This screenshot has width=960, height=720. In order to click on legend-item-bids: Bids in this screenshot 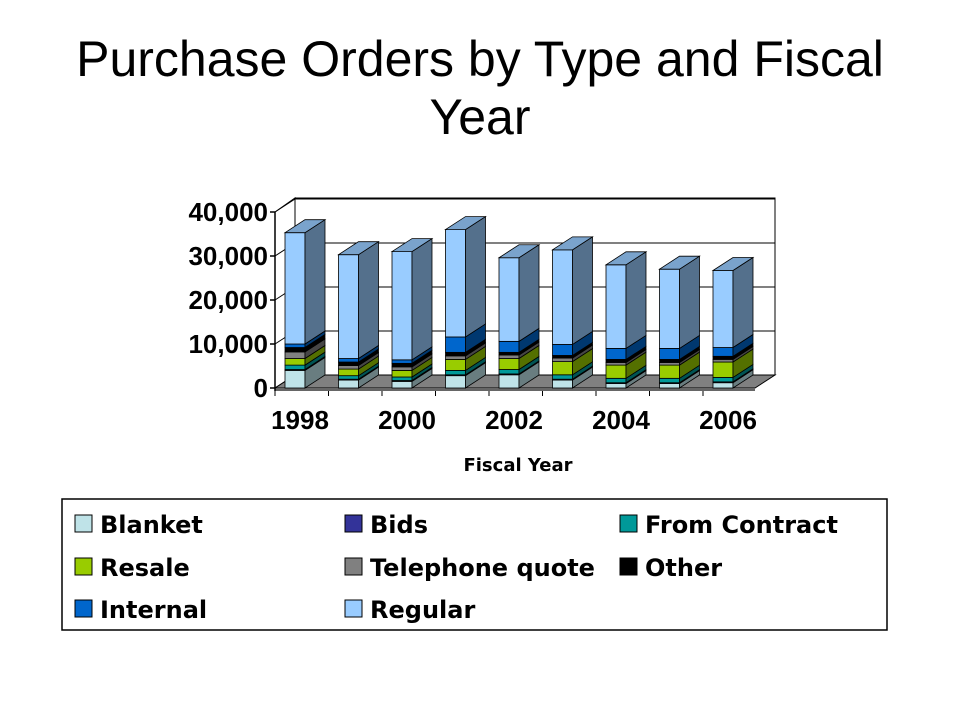, I will do `click(386, 525)`.